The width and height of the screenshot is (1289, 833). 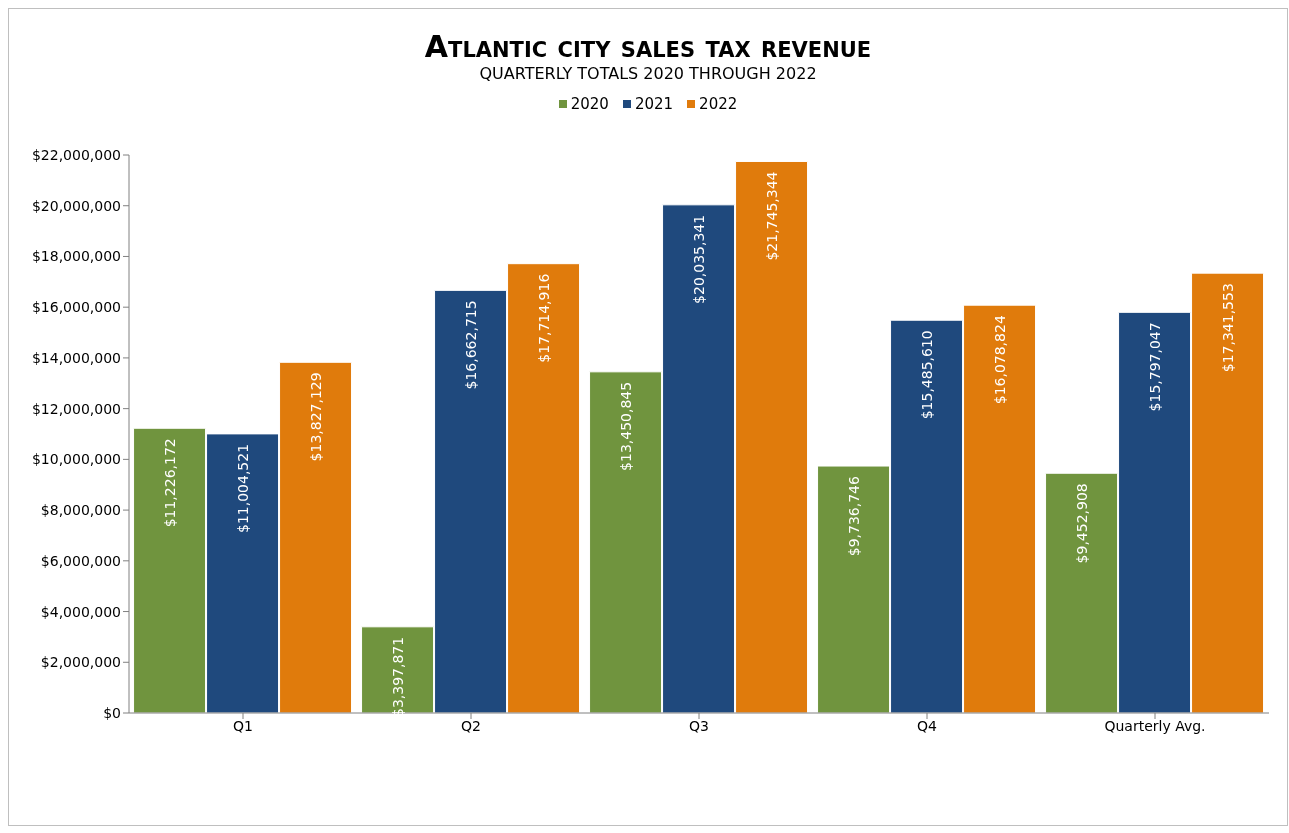 I want to click on y-tick-label: $8,000,000, so click(x=80, y=510).